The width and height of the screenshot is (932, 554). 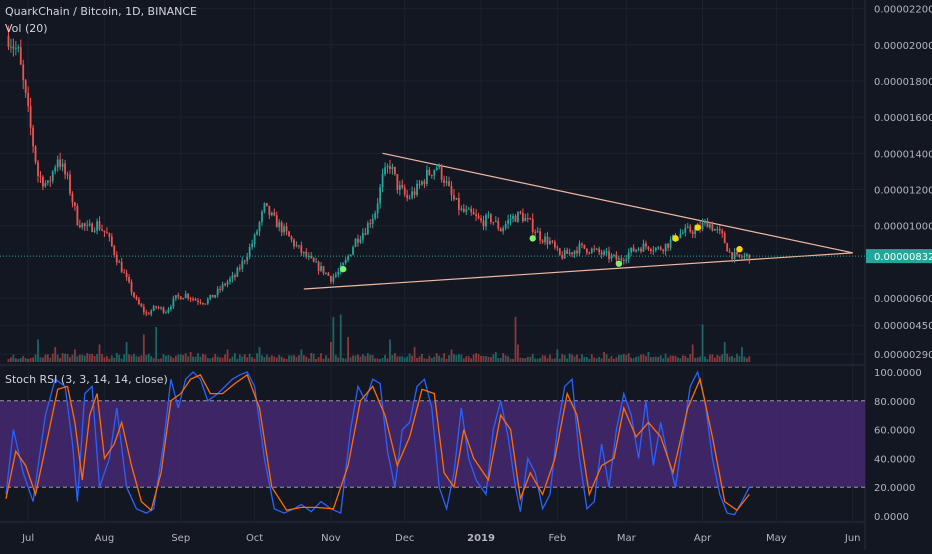 I want to click on stoch-rsi-tick-label: 60.0000, so click(x=894, y=431).